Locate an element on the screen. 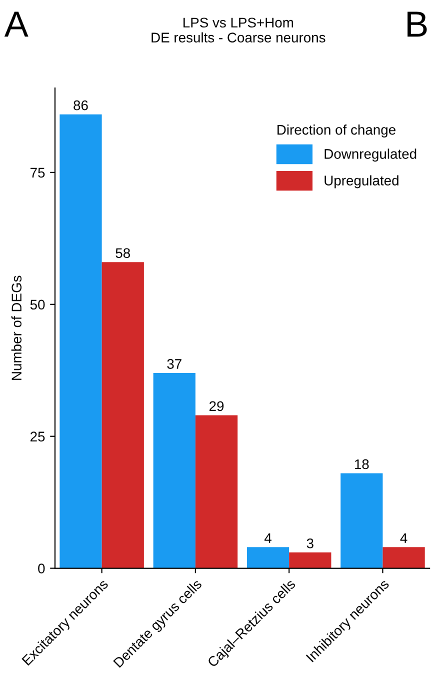 This screenshot has width=433, height=693. legend-label: Upregulated is located at coordinates (361, 181).